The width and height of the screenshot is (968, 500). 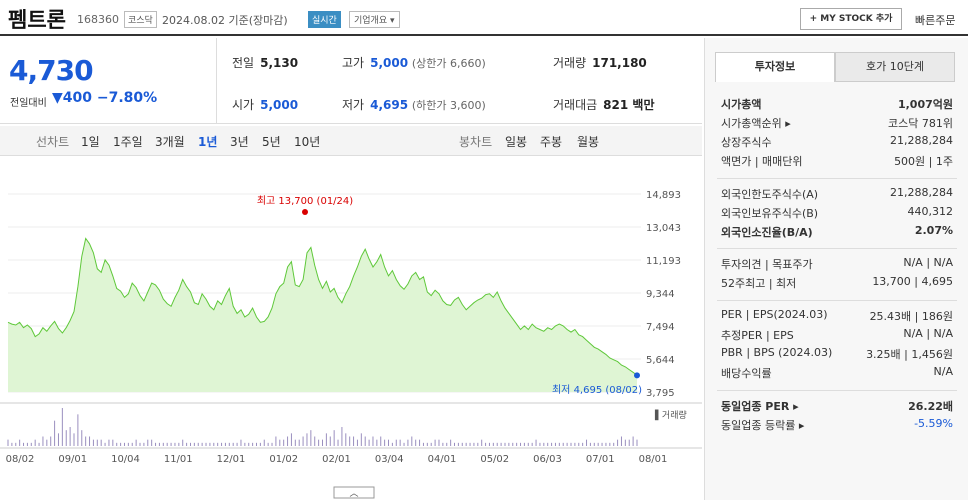 What do you see at coordinates (551, 142) in the screenshot?
I see `tab-weekly: 주봉` at bounding box center [551, 142].